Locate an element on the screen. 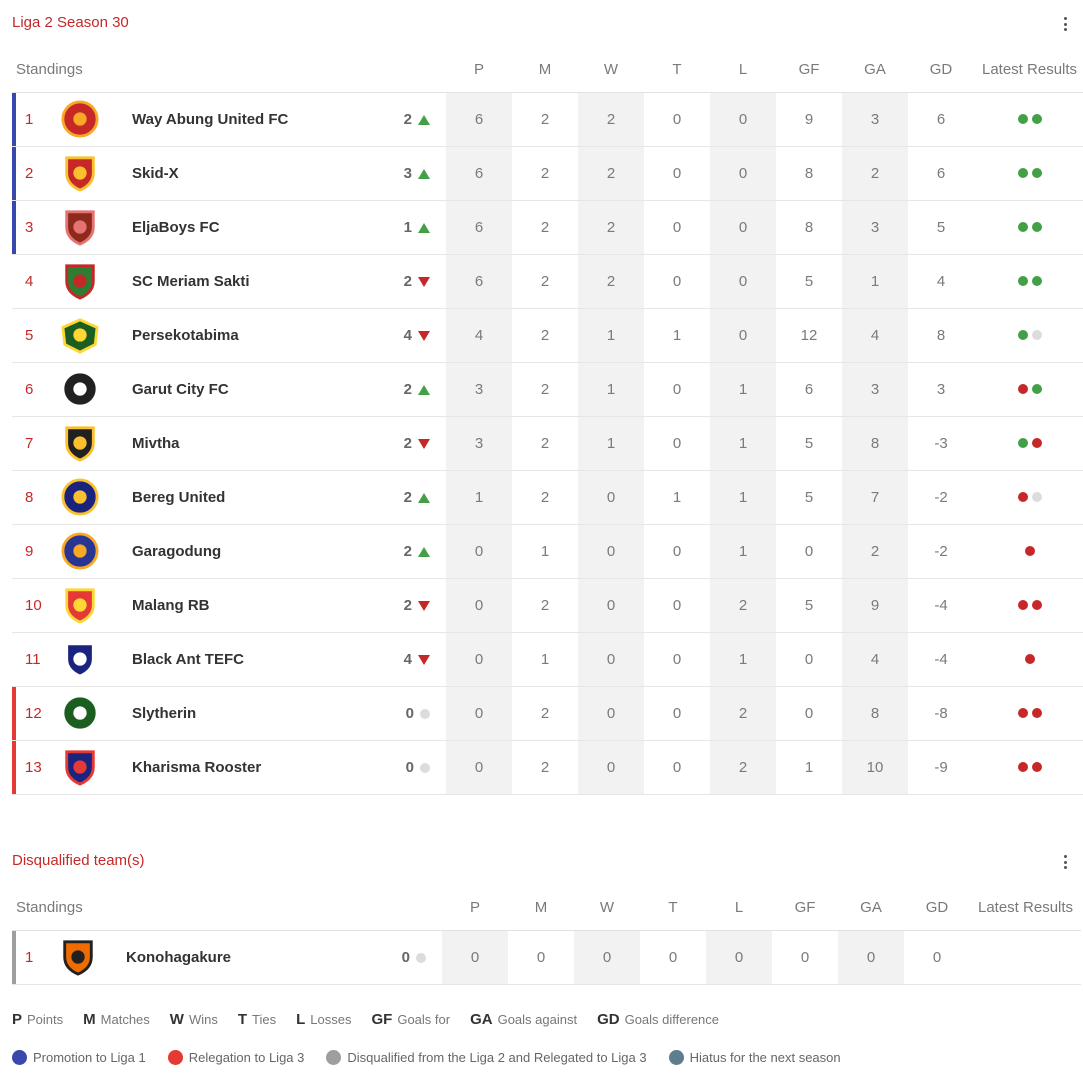 The width and height of the screenshot is (1083, 1081). header-l: L is located at coordinates (743, 70).